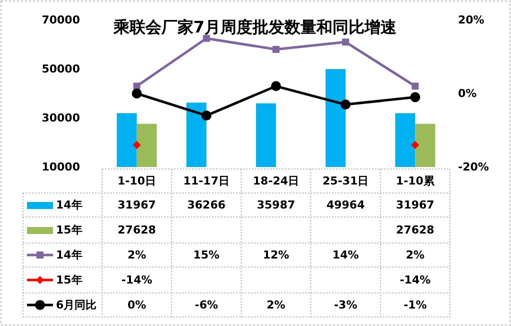 Image resolution: width=511 pixels, height=326 pixels. What do you see at coordinates (473, 167) in the screenshot?
I see `y2-tick-label: -20%` at bounding box center [473, 167].